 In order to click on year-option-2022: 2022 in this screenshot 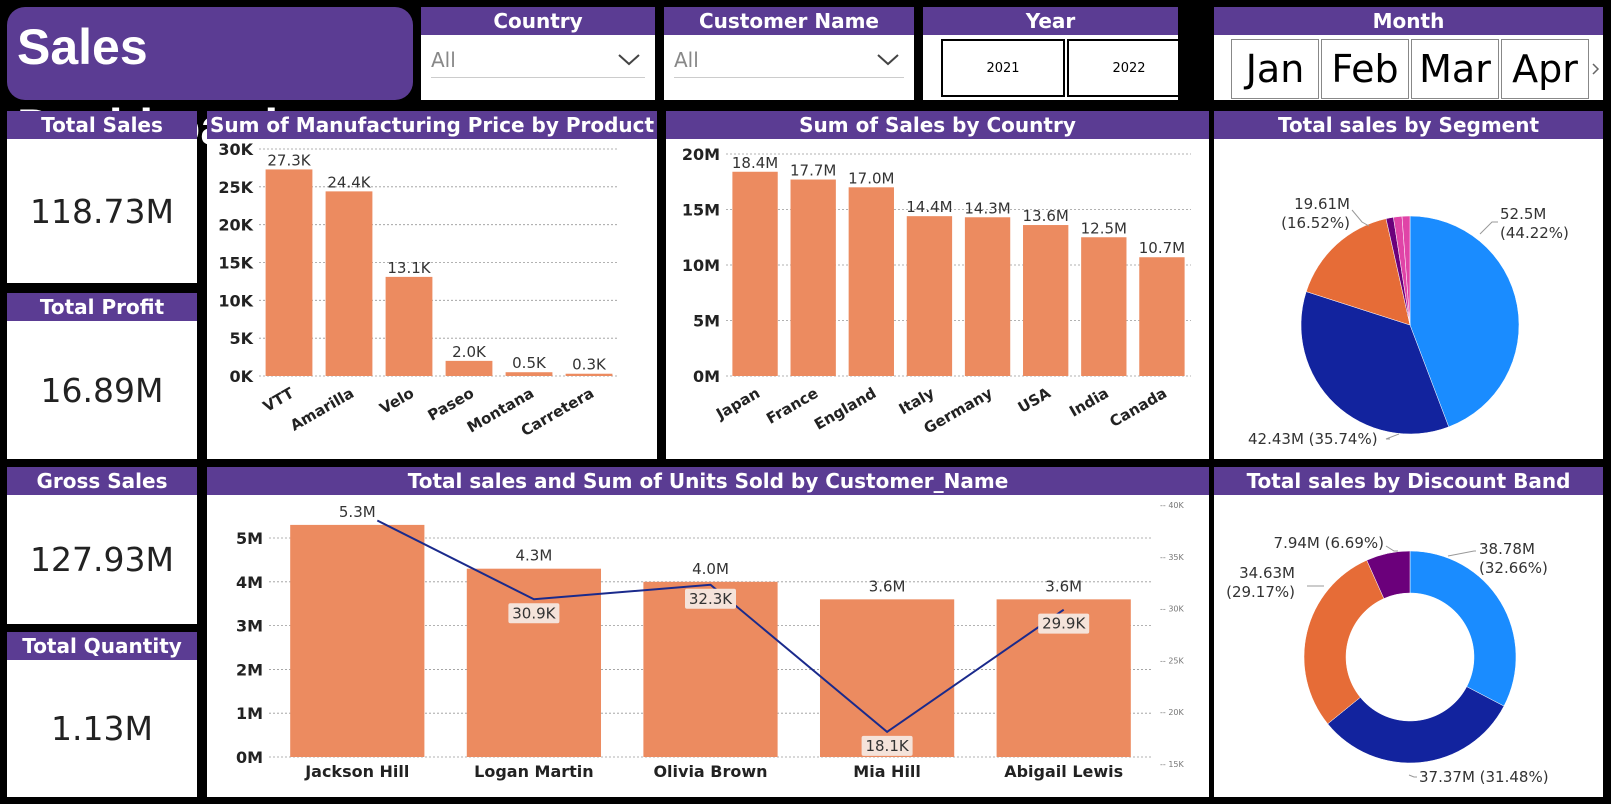, I will do `click(1122, 68)`.